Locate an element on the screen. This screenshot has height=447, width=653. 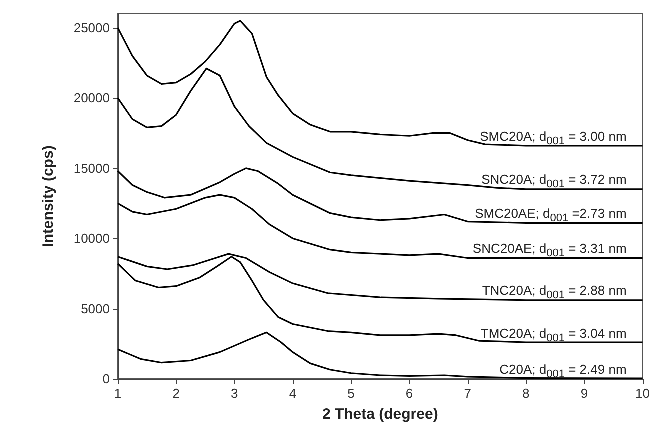
x-axis-title: 2 Theta (degree) is located at coordinates (380, 414).